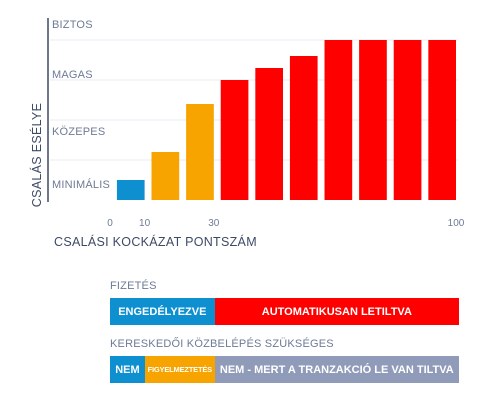 The width and height of the screenshot is (490, 400). I want to click on payment-section-title: FIZETÉS, so click(133, 286).